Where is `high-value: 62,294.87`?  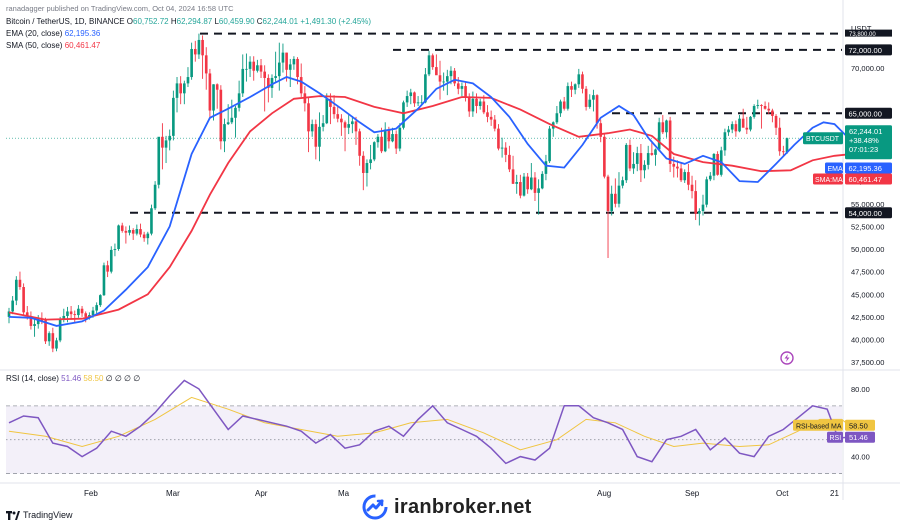
high-value: 62,294.87 is located at coordinates (194, 21).